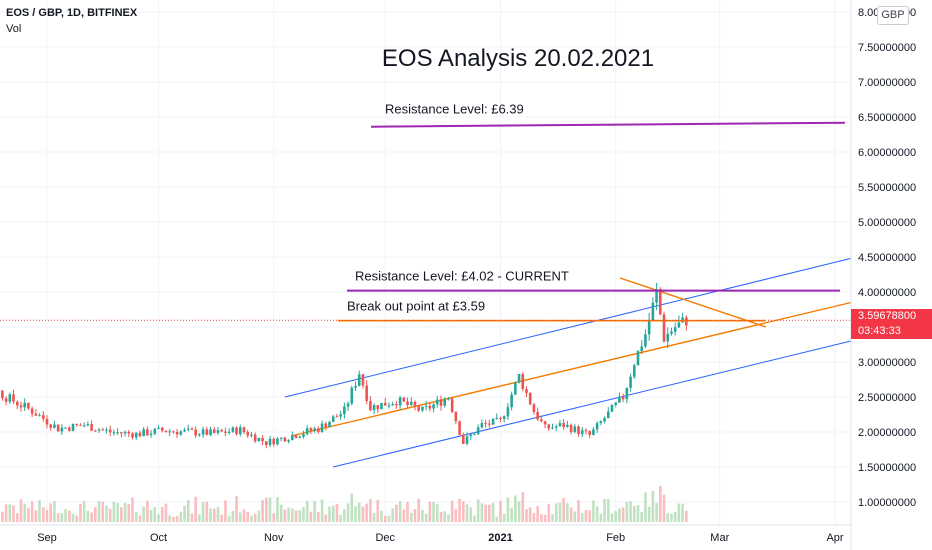  I want to click on current-price-badge: 3.59678800, so click(891, 316).